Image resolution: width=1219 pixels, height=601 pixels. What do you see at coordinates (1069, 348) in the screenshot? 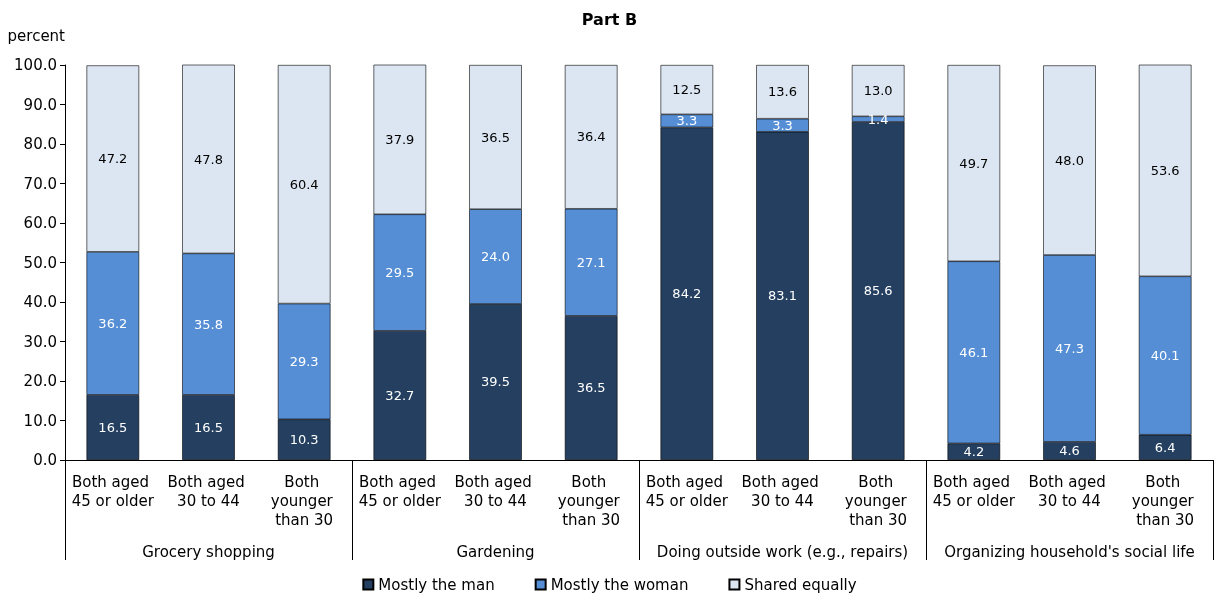
I see `data-label: 47.3` at bounding box center [1069, 348].